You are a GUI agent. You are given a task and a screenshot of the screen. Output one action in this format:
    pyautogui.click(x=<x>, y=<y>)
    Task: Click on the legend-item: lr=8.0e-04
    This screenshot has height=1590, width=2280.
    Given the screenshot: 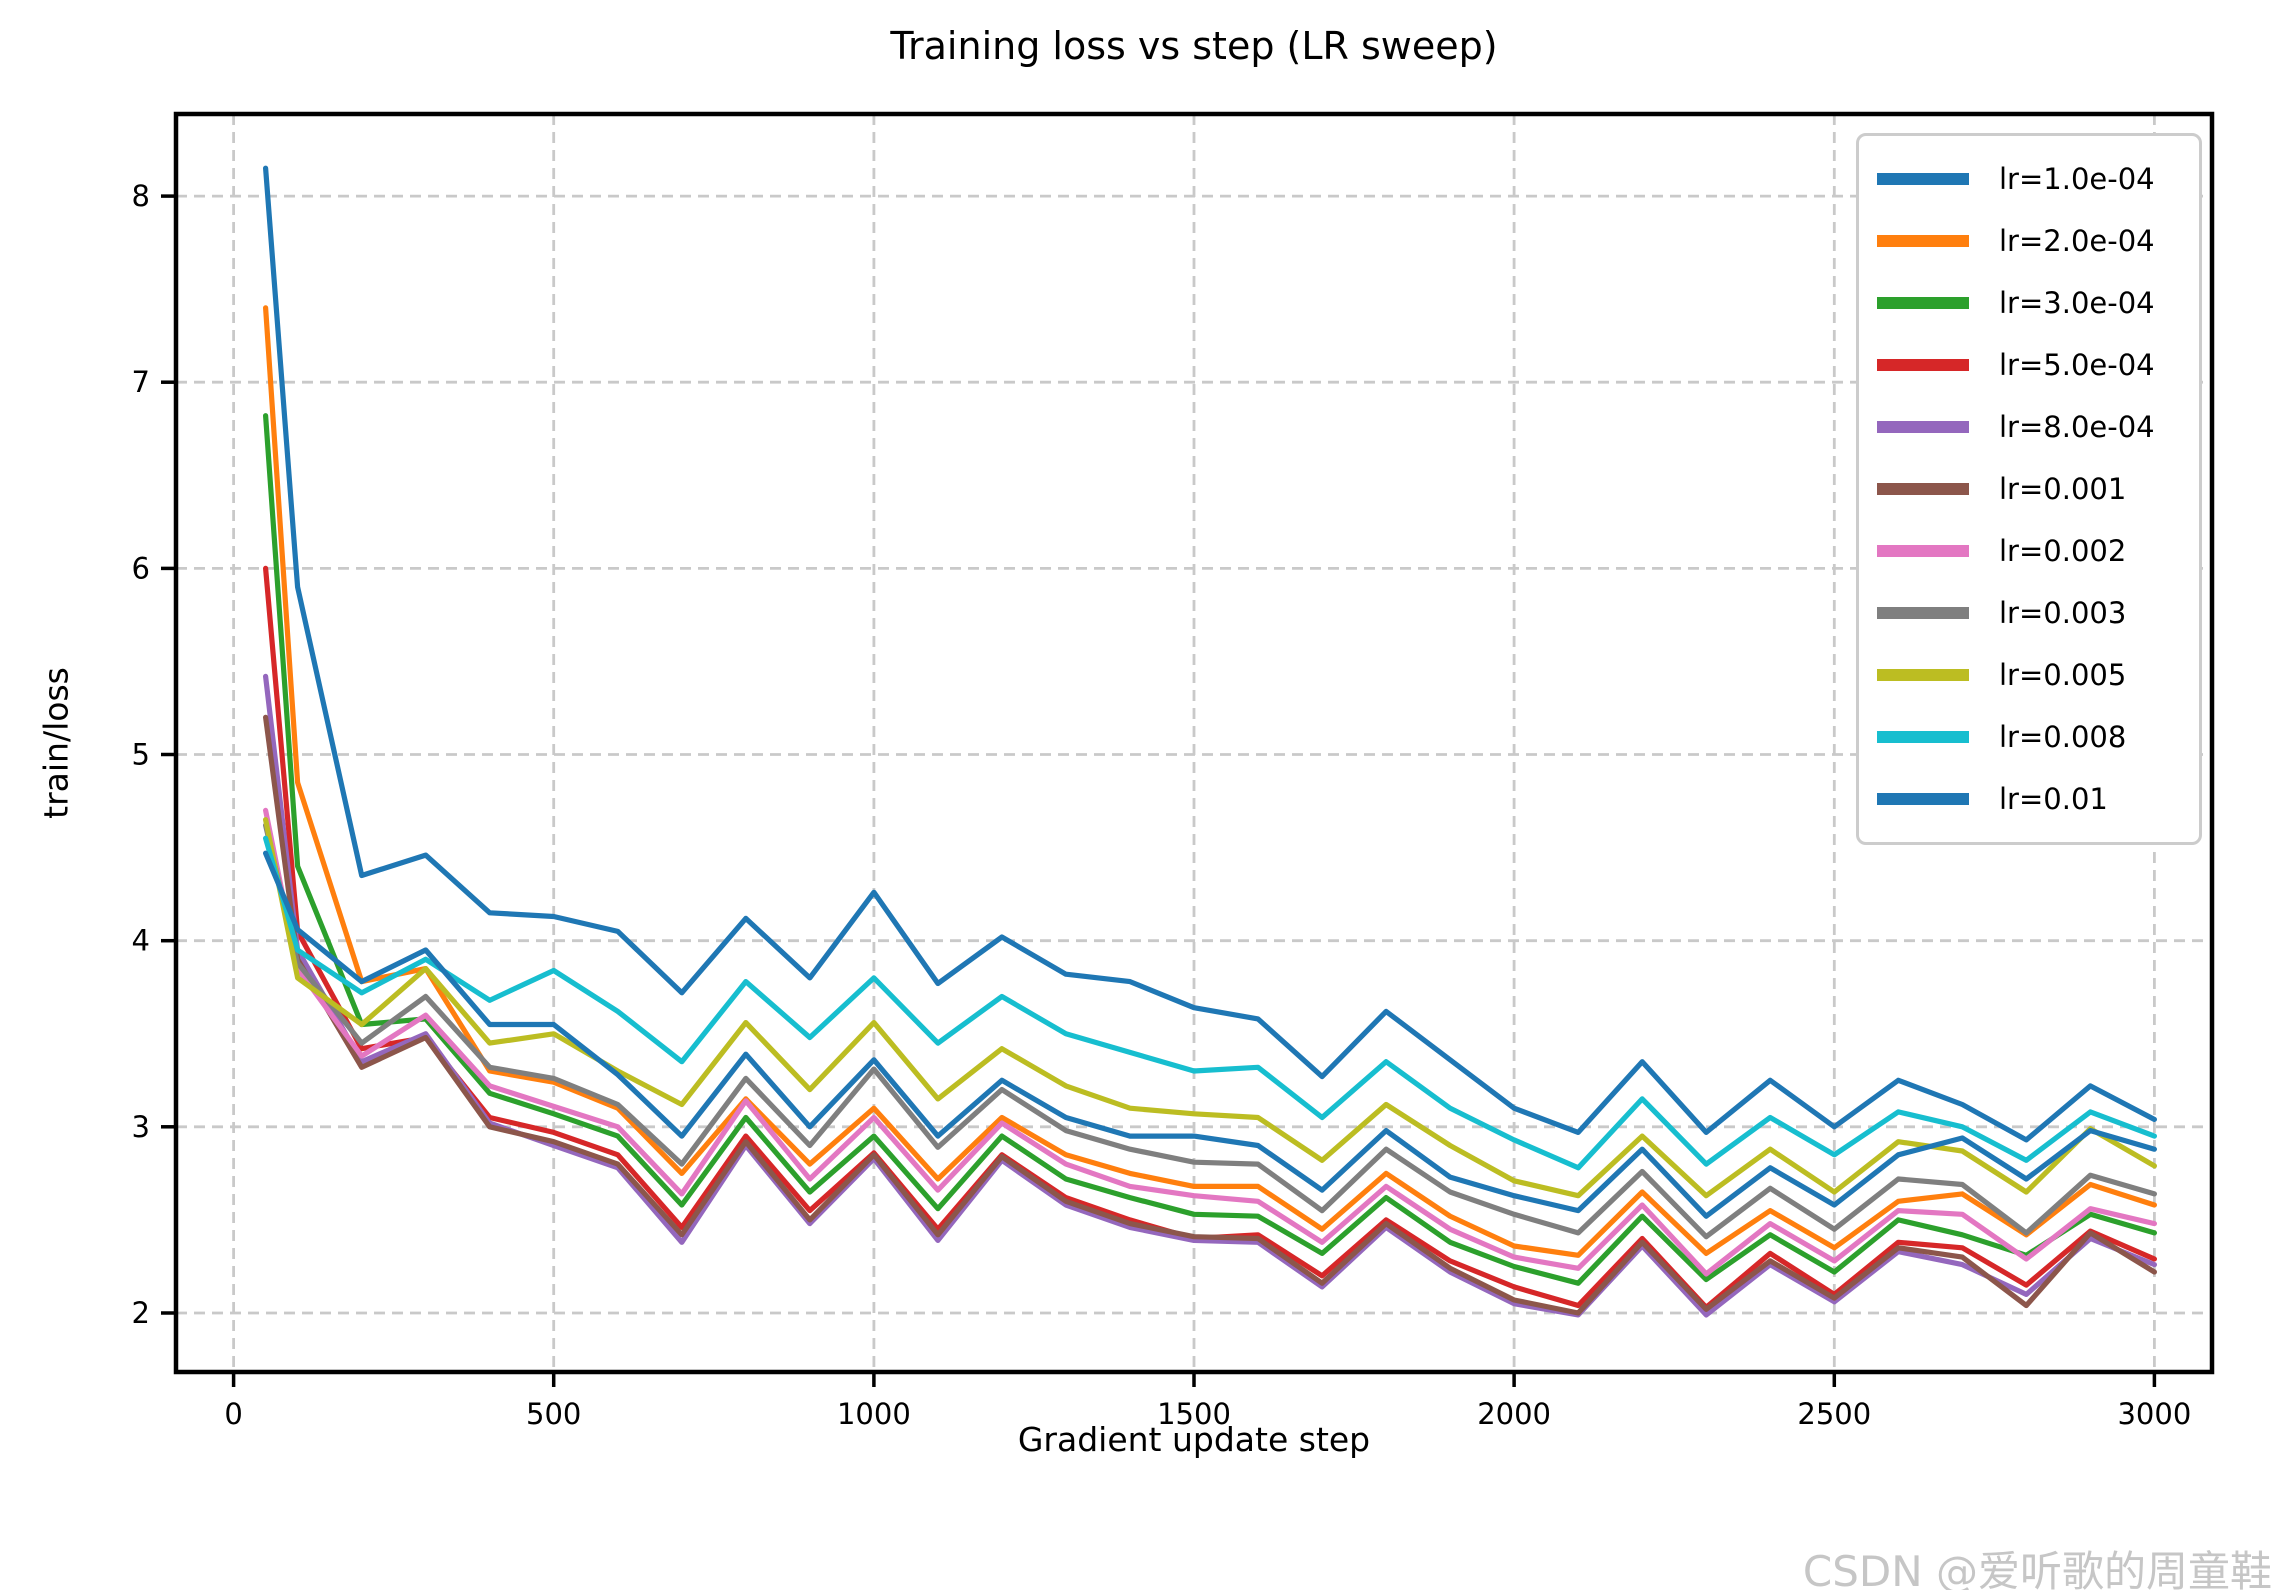 What is the action you would take?
    pyautogui.click(x=2029, y=427)
    